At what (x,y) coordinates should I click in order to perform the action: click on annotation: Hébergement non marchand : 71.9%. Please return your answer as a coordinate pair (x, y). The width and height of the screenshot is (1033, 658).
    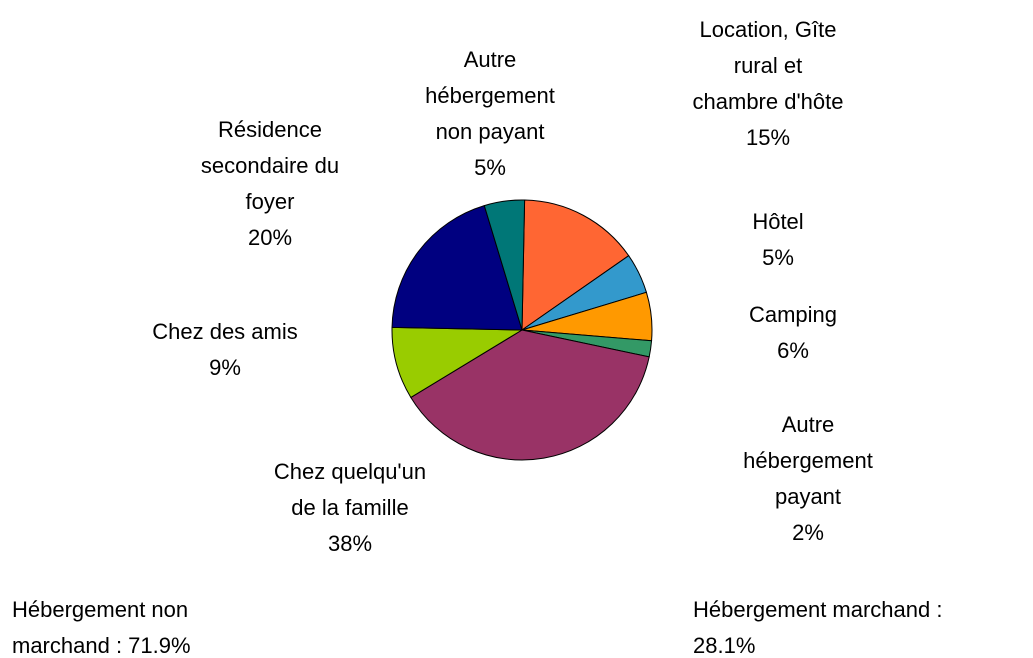
    Looking at the image, I should click on (101, 627).